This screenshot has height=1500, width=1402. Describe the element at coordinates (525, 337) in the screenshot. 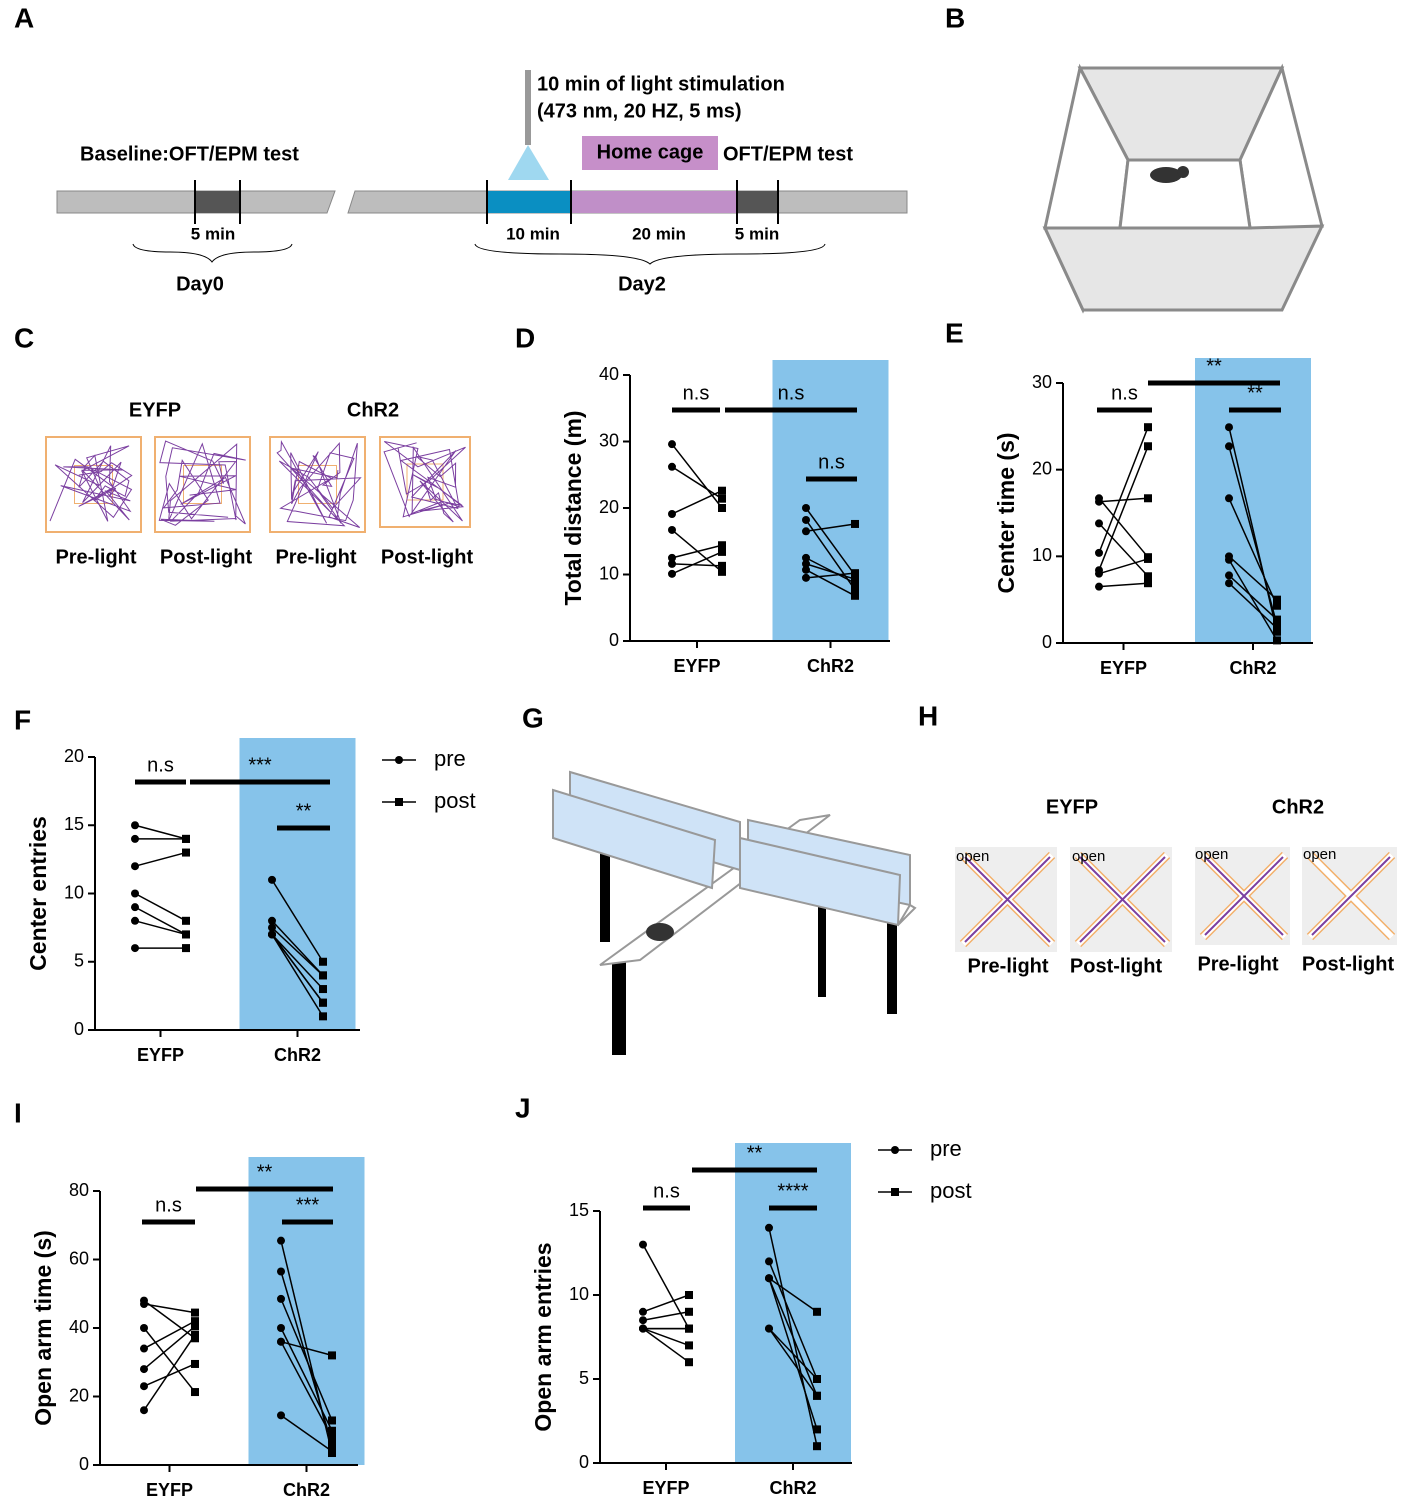

I see `panel-letter: D` at that location.